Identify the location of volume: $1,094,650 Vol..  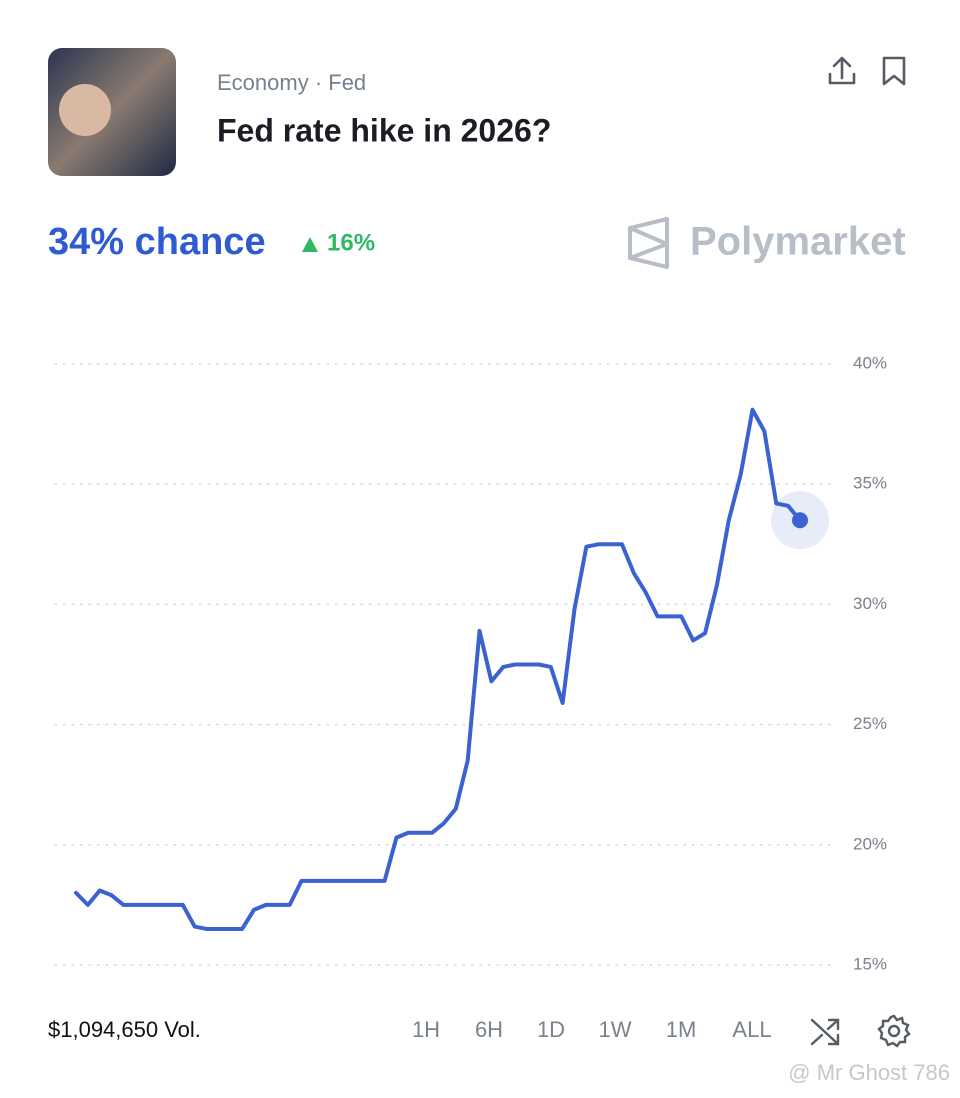
(124, 1029).